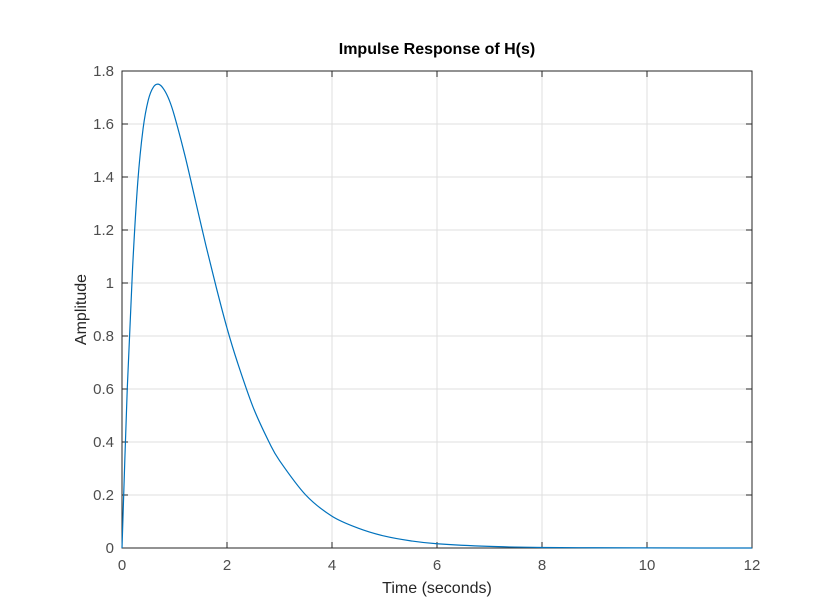 The image size is (832, 616). Describe the element at coordinates (103, 336) in the screenshot. I see `y-tick-label: 0.8` at that location.